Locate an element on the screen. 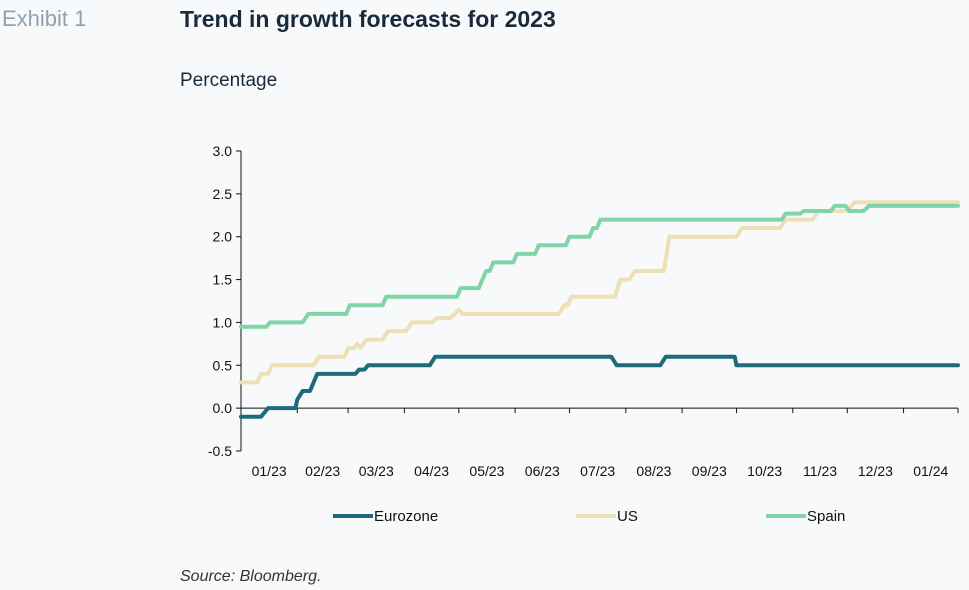 The image size is (969, 590). series-line-eurozone is located at coordinates (599, 386).